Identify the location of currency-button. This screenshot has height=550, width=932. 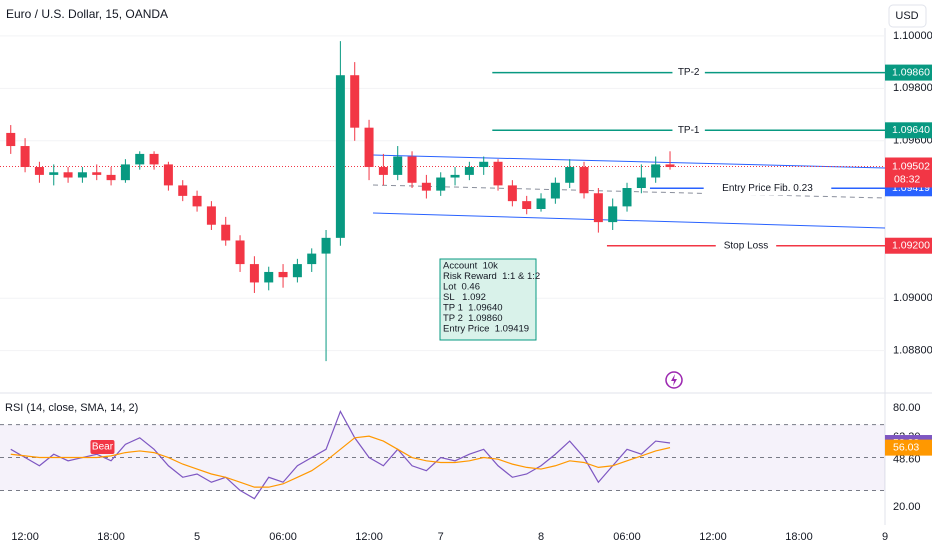
(907, 16).